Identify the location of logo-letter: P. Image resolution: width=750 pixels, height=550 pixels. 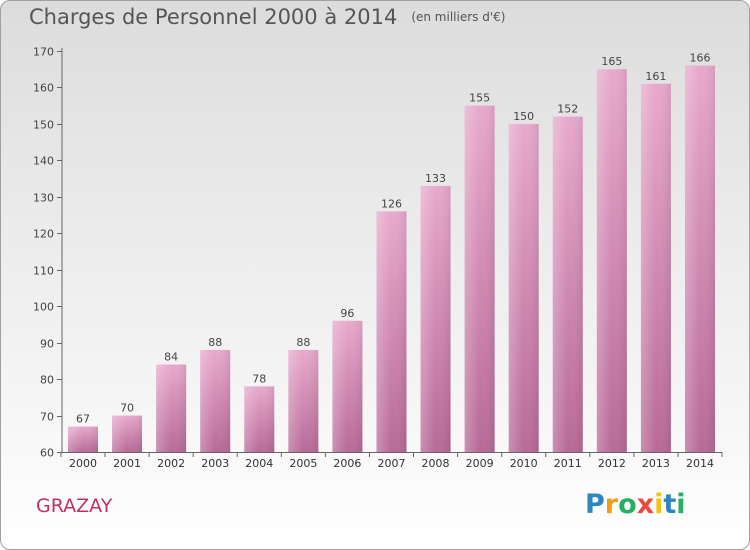
(595, 504).